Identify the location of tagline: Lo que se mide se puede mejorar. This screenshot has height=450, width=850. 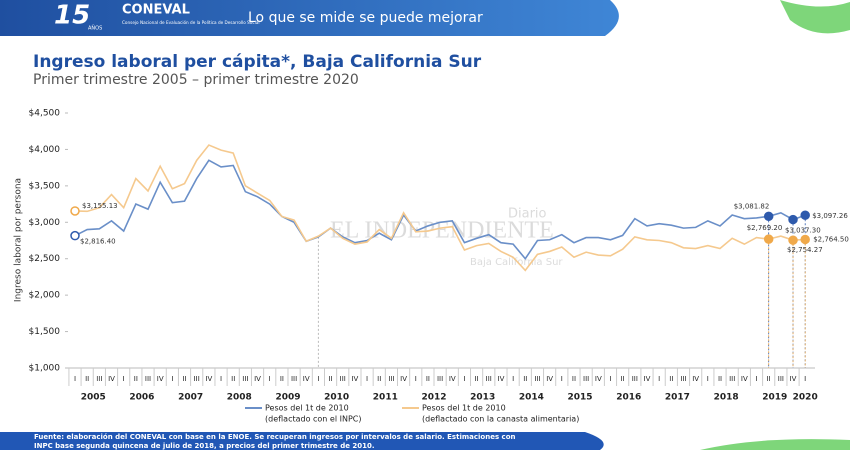
(365, 18).